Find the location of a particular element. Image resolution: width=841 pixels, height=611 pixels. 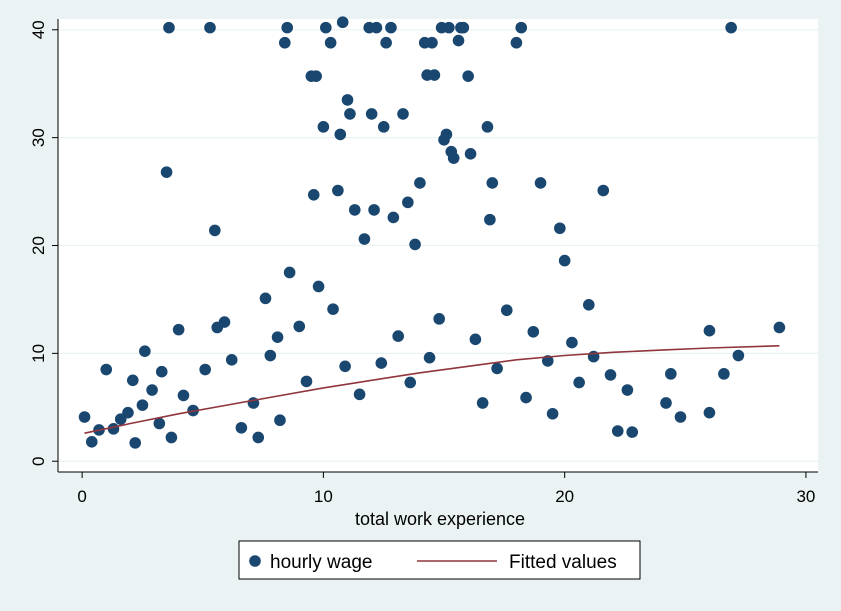

fitted-values-line is located at coordinates (432, 389).